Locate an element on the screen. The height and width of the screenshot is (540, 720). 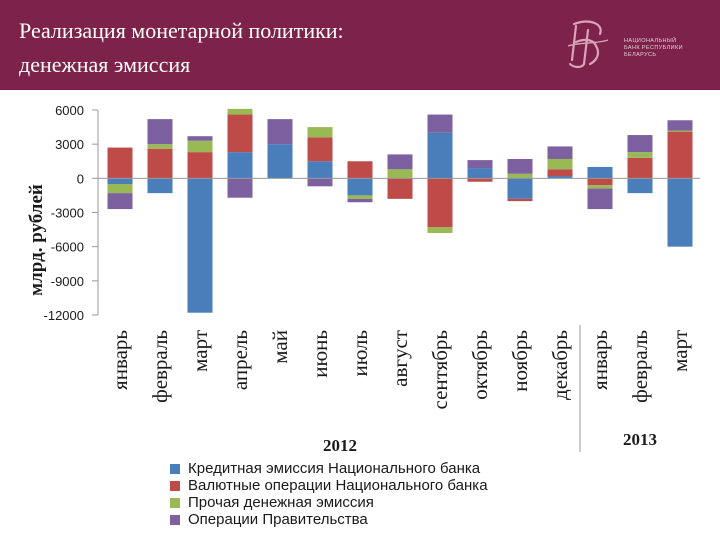
x-tick-label: апрель is located at coordinates (240, 360).